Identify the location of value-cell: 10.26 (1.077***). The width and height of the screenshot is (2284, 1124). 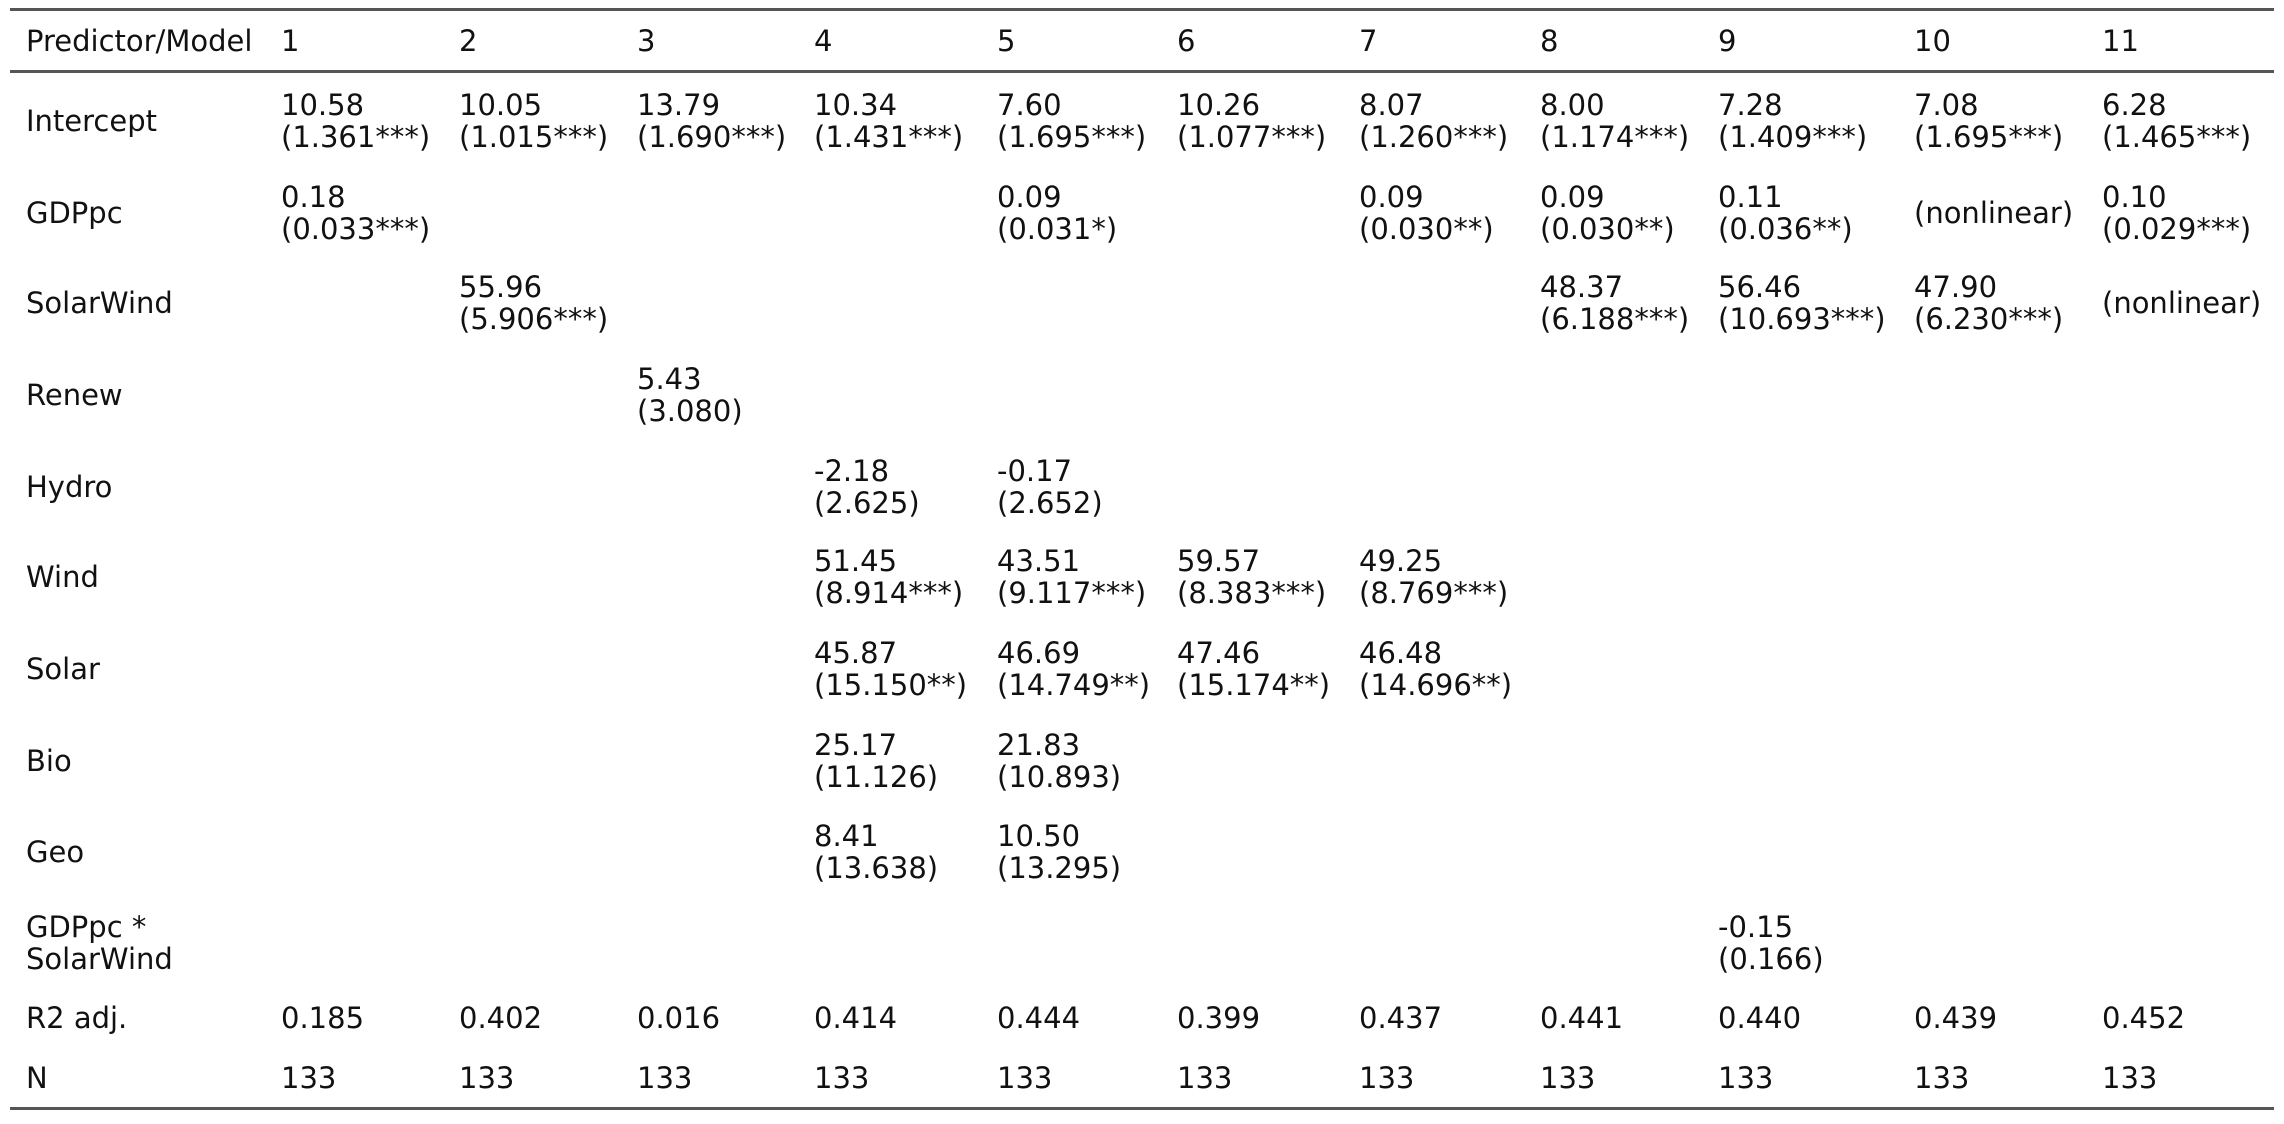
(1251, 121).